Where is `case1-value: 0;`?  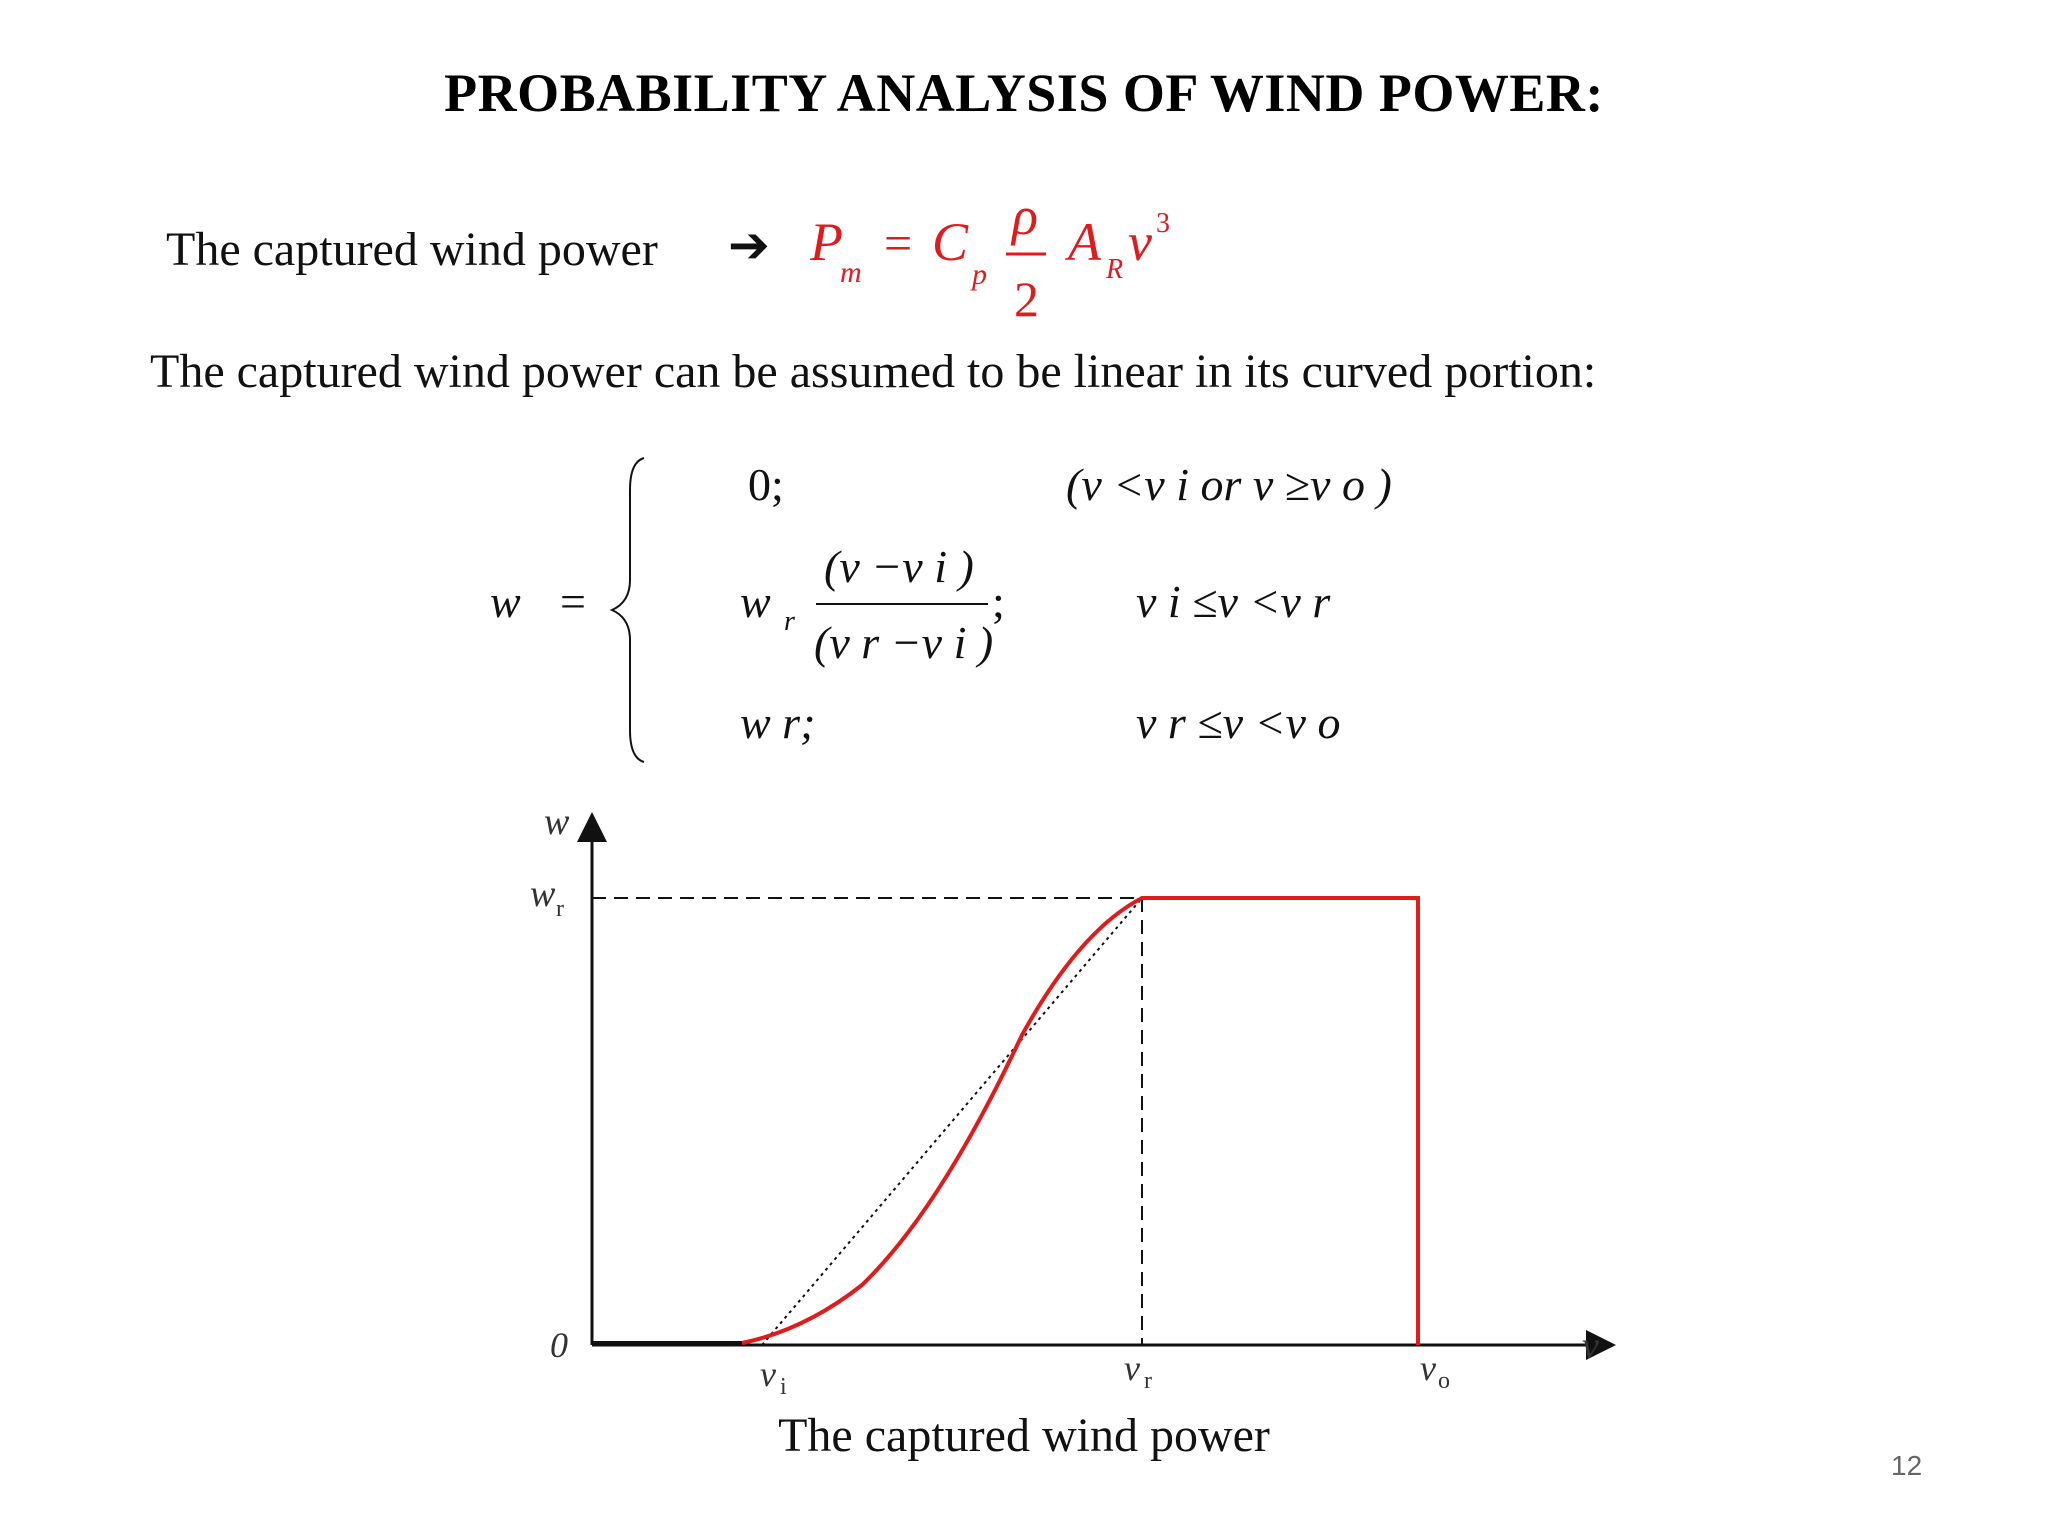
case1-value: 0; is located at coordinates (766, 484).